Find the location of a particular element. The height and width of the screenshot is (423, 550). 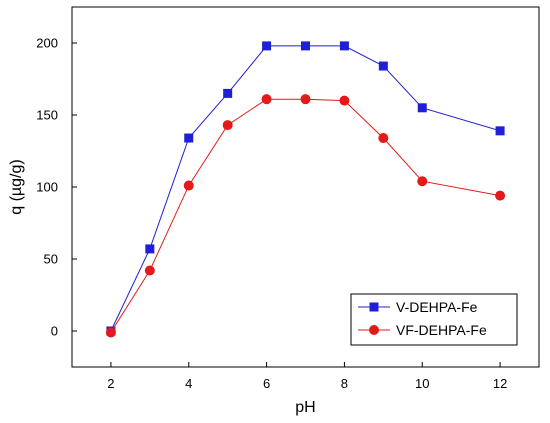

x-tick-label: 10 is located at coordinates (422, 383).